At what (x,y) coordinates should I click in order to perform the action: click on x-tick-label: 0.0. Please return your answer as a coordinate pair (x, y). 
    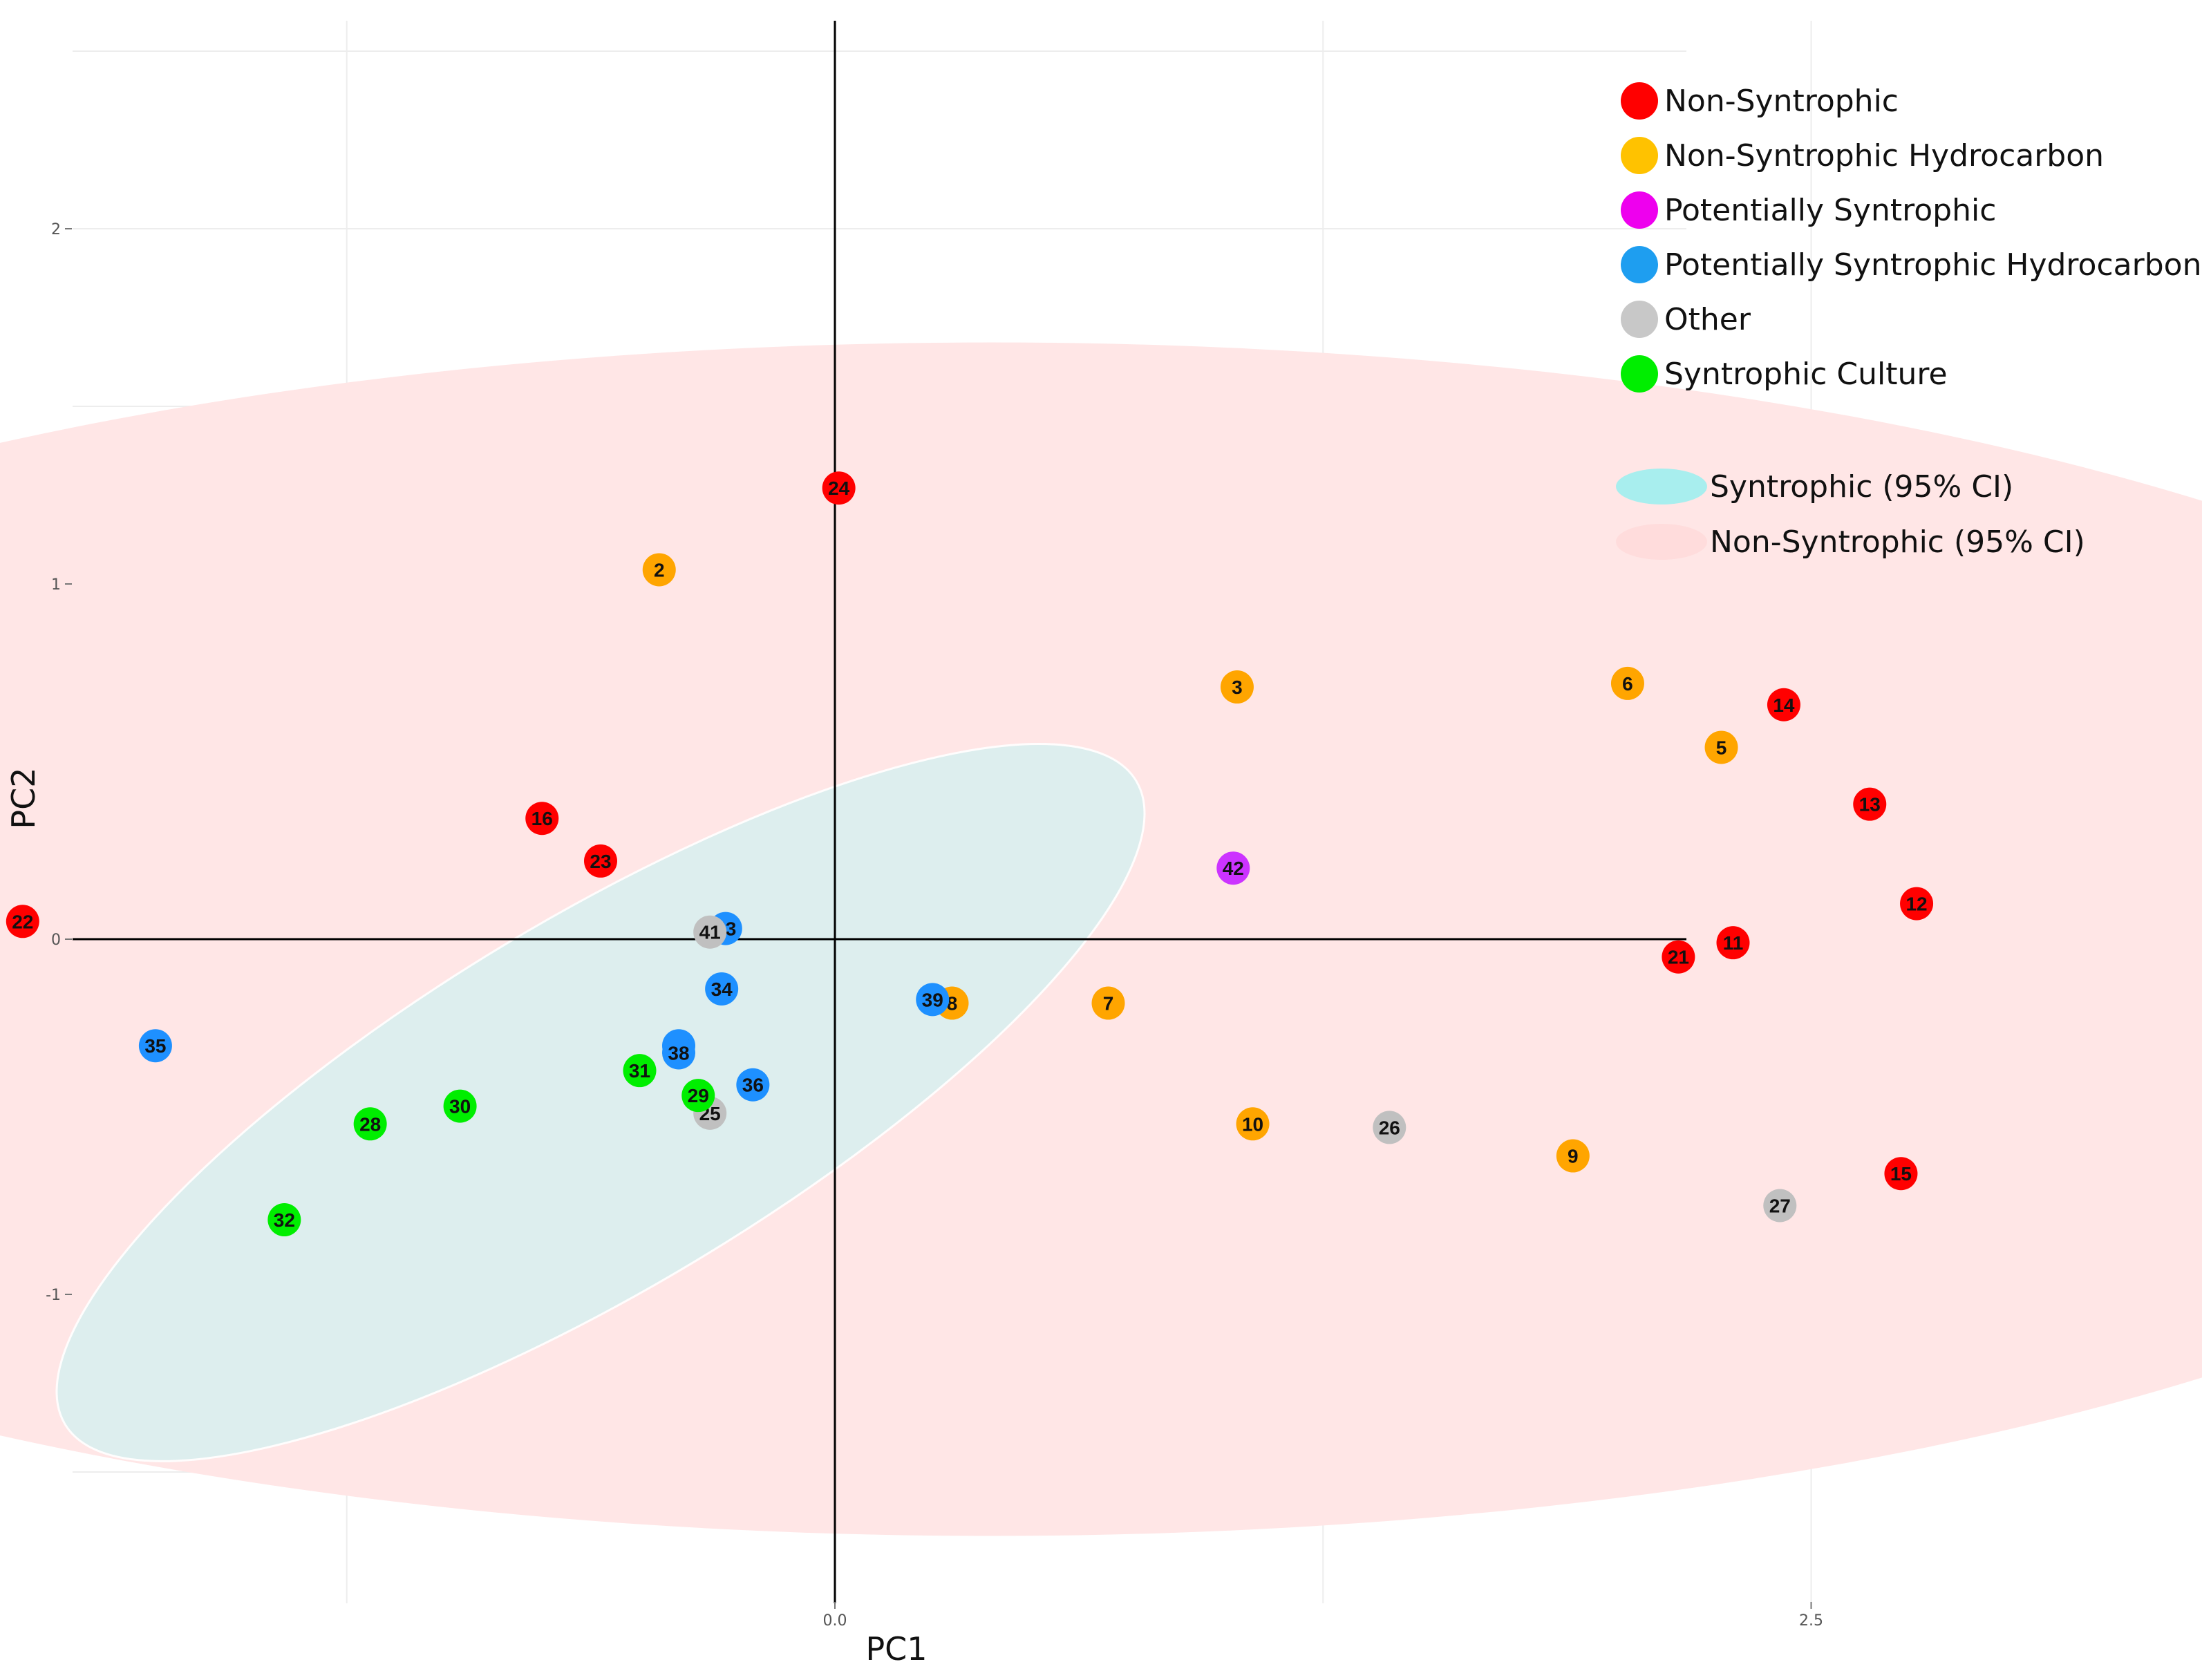
    Looking at the image, I should click on (835, 1621).